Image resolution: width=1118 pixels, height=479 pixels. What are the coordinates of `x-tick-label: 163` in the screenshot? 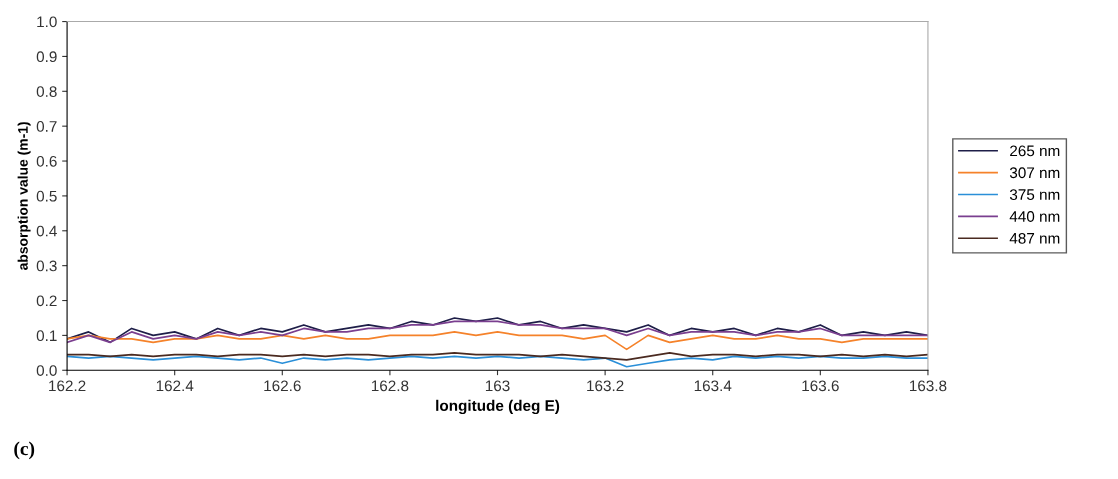 It's located at (497, 386).